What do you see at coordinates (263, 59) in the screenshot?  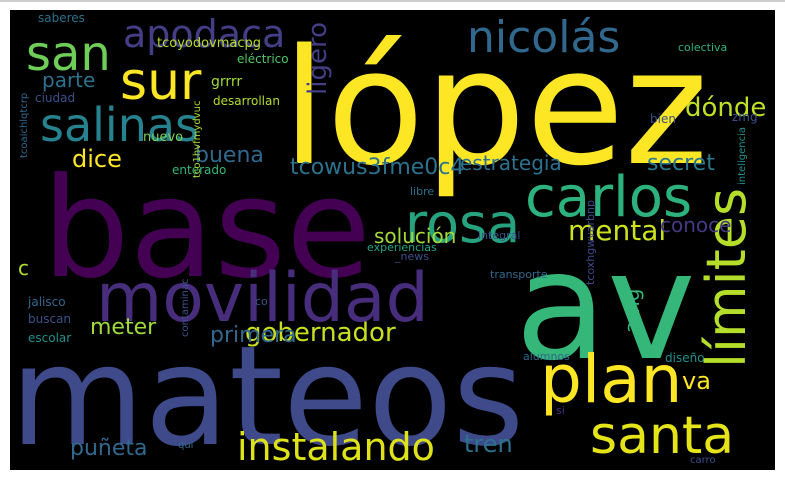 I see `word-el-ctrico: eléctrico` at bounding box center [263, 59].